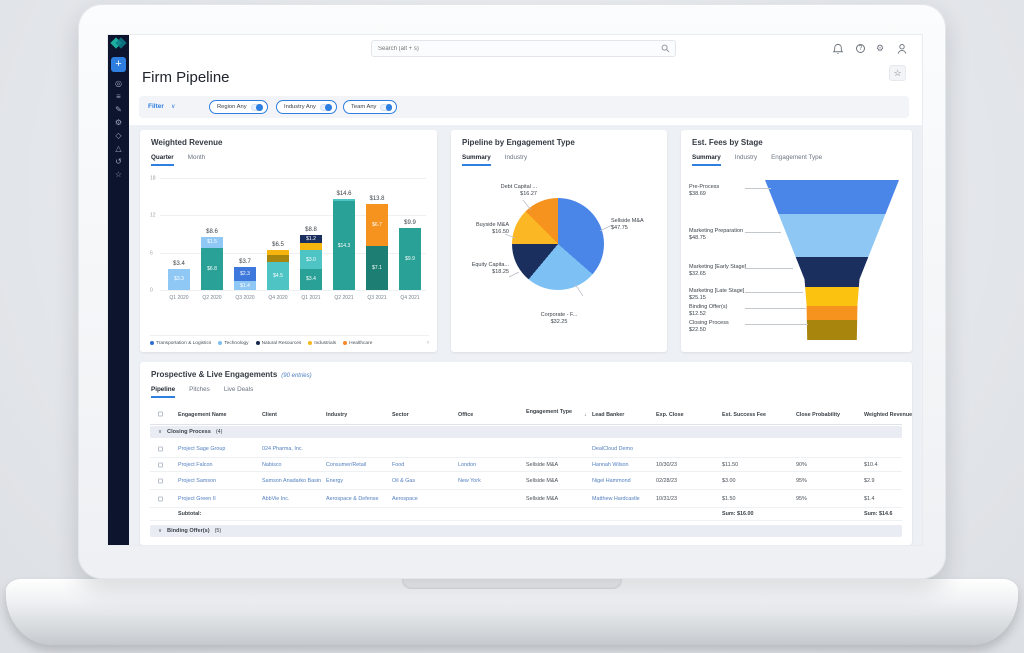  Describe the element at coordinates (526, 432) in the screenshot. I see `group-header-closing-process: ∨ Closing Process (4)` at that location.